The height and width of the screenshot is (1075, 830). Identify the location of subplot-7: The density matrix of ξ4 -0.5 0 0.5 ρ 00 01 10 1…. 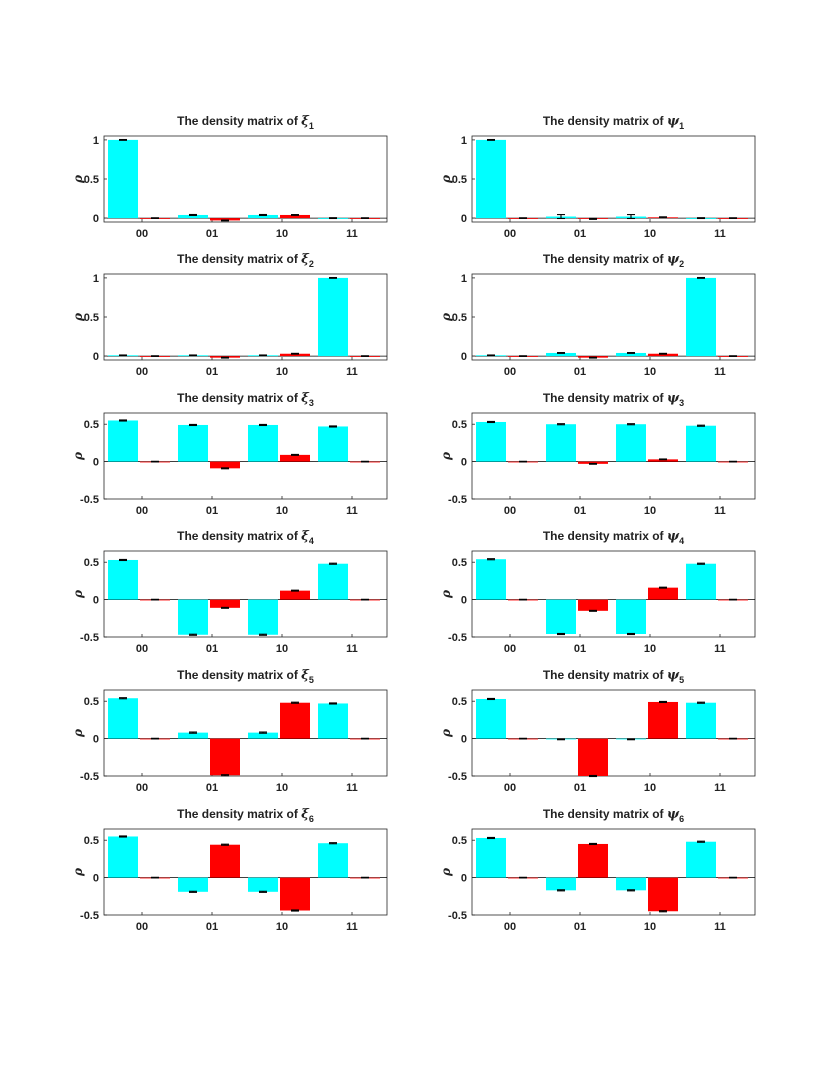
(229, 592).